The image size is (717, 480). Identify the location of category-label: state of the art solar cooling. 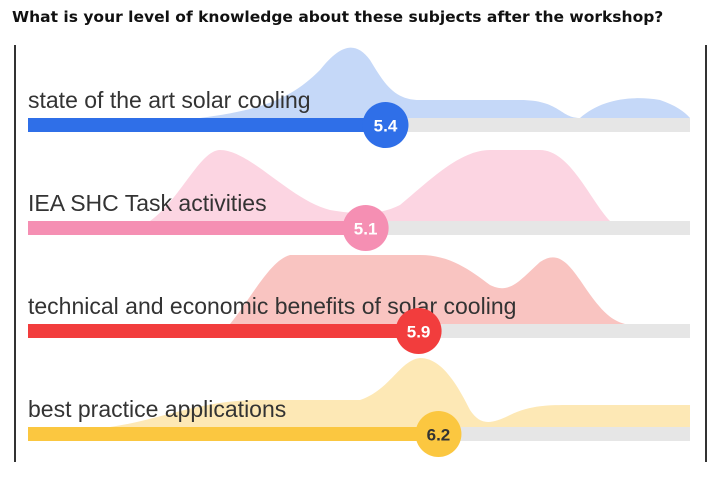
(169, 100).